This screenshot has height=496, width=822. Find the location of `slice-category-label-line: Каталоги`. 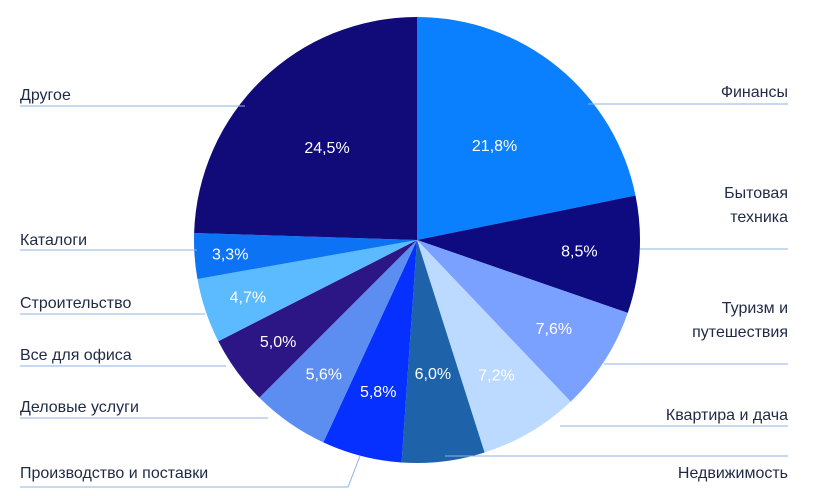

slice-category-label-line: Каталоги is located at coordinates (53, 240).